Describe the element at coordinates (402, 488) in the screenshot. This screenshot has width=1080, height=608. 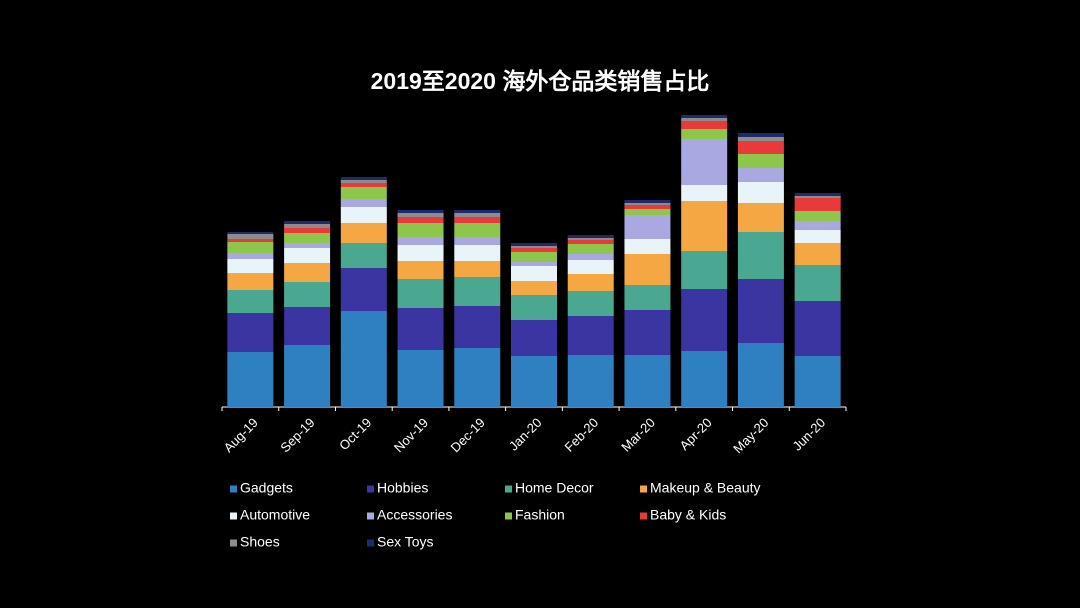
I see `legend-label: Hobbies` at that location.